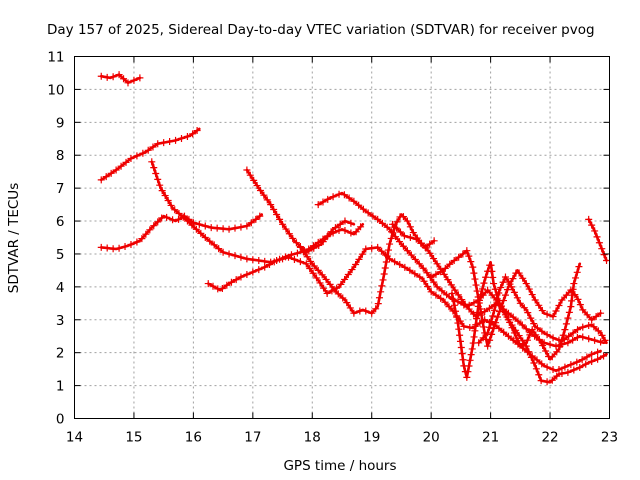 The image size is (640, 480). Describe the element at coordinates (60, 288) in the screenshot. I see `y-tick-label: 4` at that location.